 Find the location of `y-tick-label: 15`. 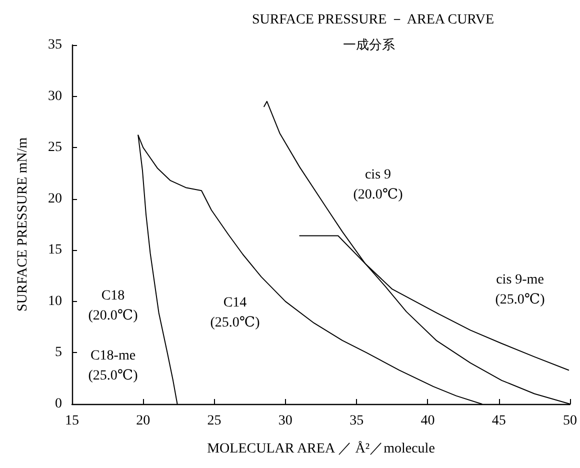

y-tick-label: 15 is located at coordinates (55, 250).